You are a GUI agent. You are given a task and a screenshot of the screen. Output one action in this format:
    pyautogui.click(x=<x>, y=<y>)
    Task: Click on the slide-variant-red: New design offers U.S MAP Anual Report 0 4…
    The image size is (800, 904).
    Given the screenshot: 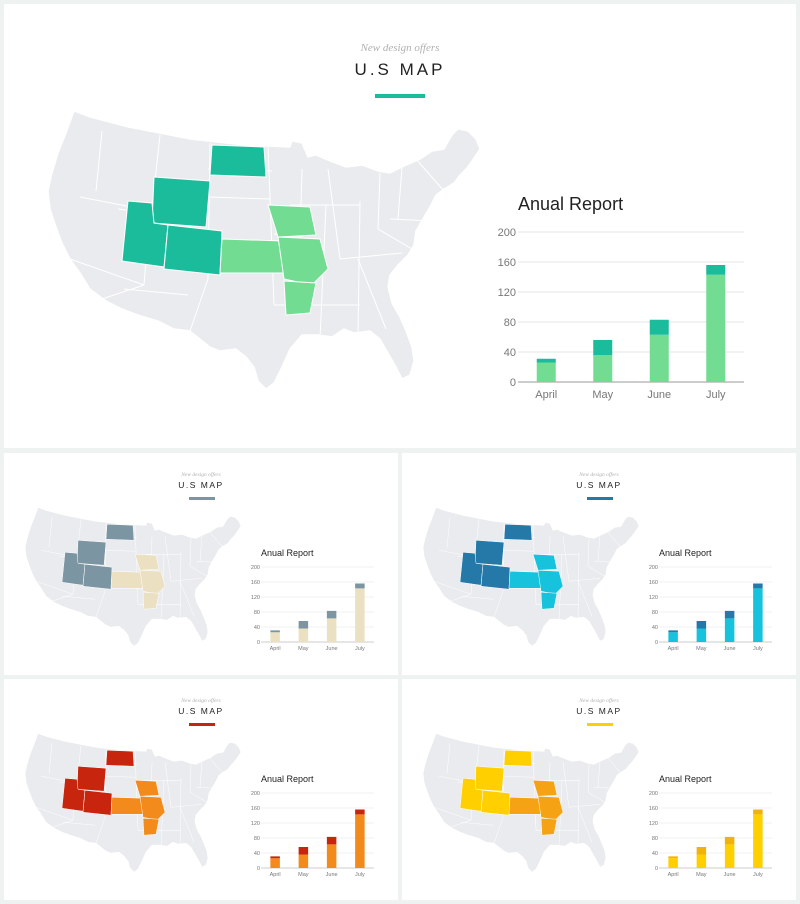 What is the action you would take?
    pyautogui.click(x=201, y=789)
    